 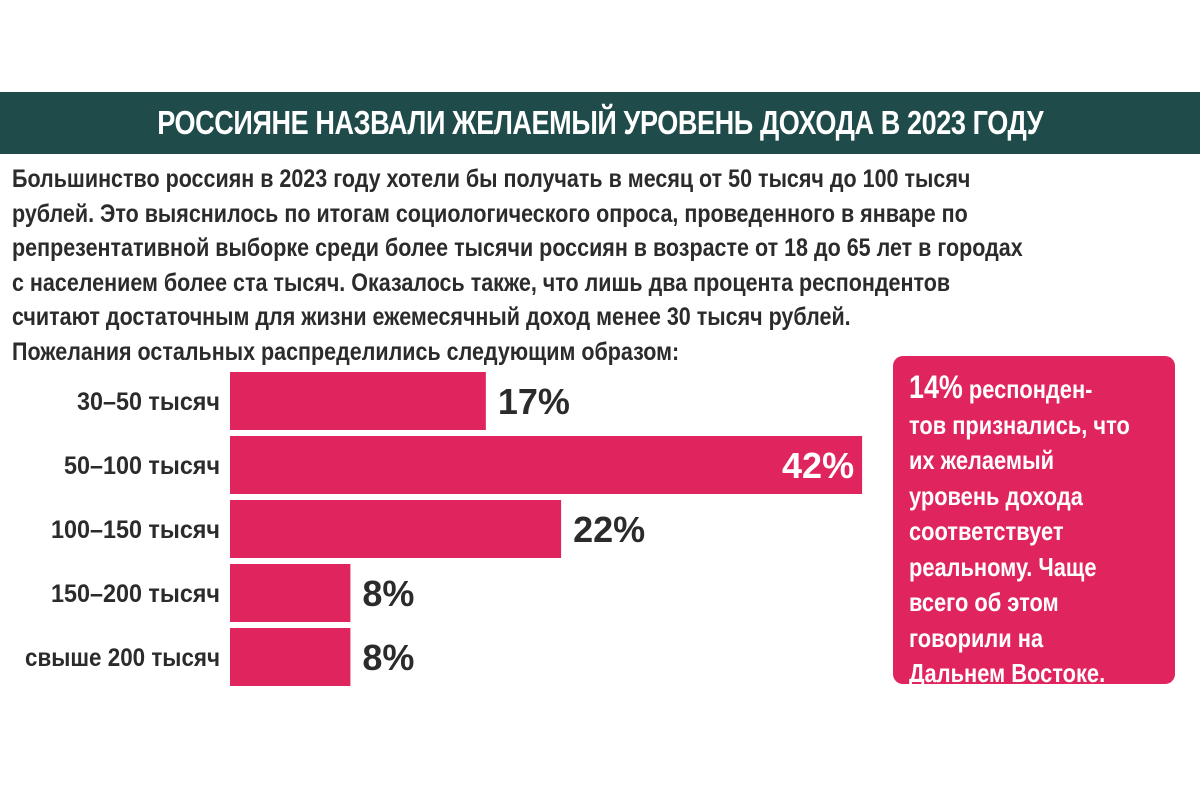 I want to click on callout-line: 14% респонден-, so click(x=1016, y=388).